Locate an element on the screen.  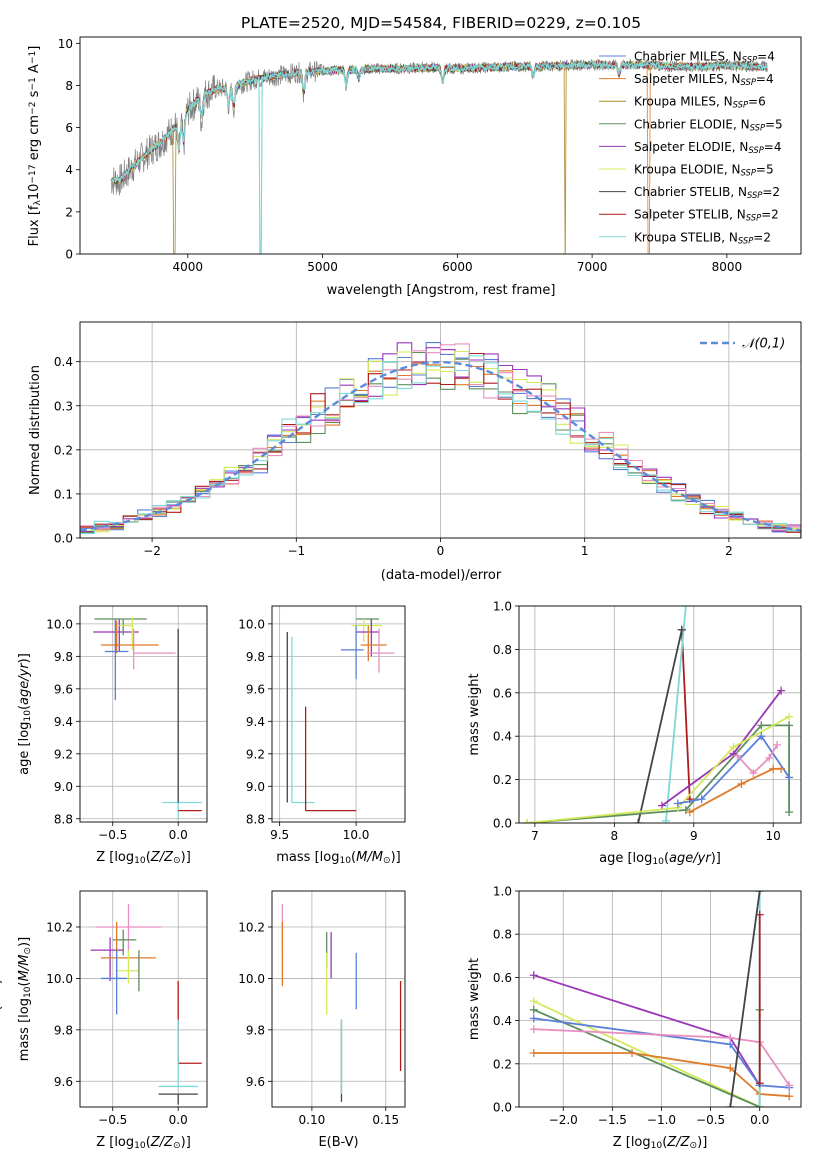
y-tick-label: 8.8 is located at coordinates (255, 819).